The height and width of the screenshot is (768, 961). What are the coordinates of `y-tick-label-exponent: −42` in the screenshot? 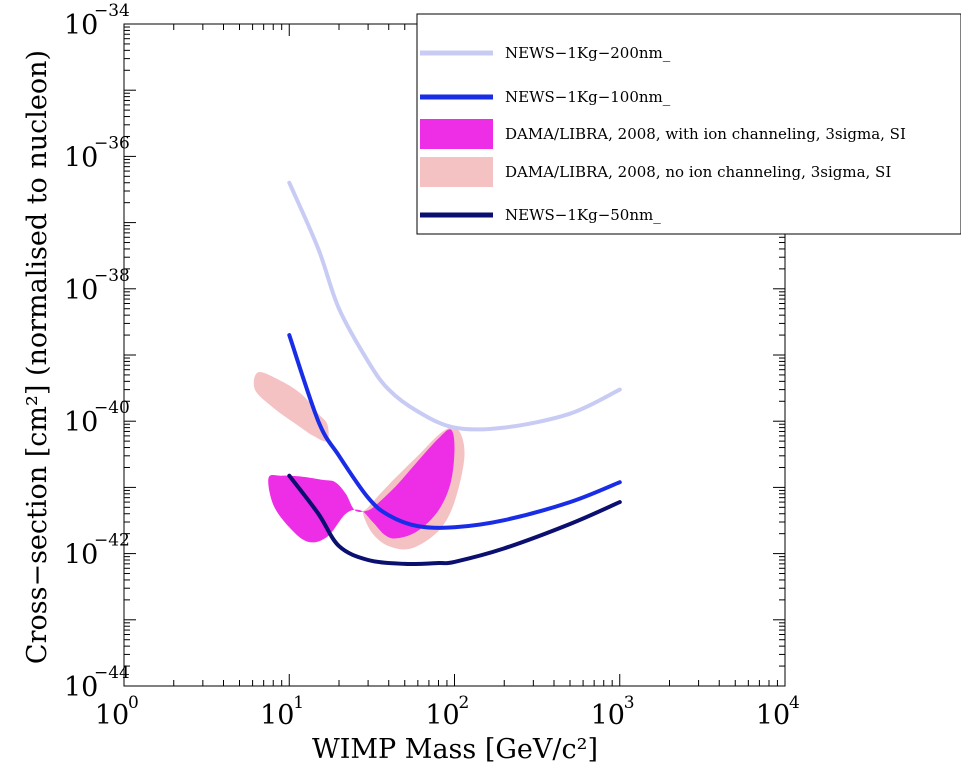 It's located at (112, 541).